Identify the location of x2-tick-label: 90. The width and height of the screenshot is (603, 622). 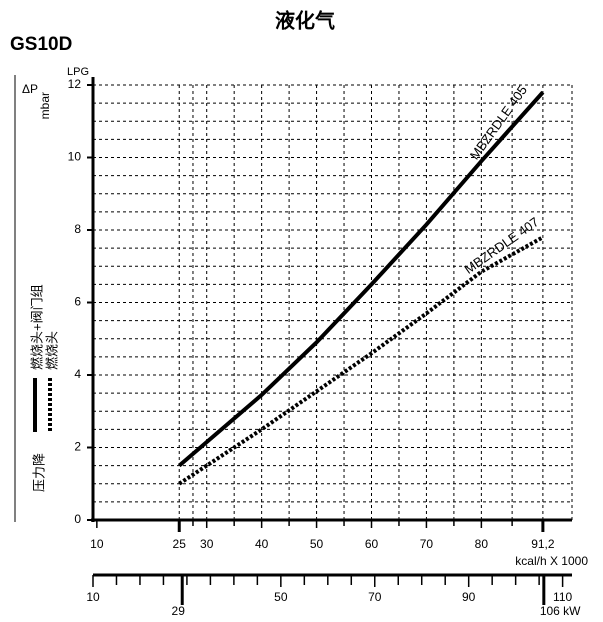
(469, 597).